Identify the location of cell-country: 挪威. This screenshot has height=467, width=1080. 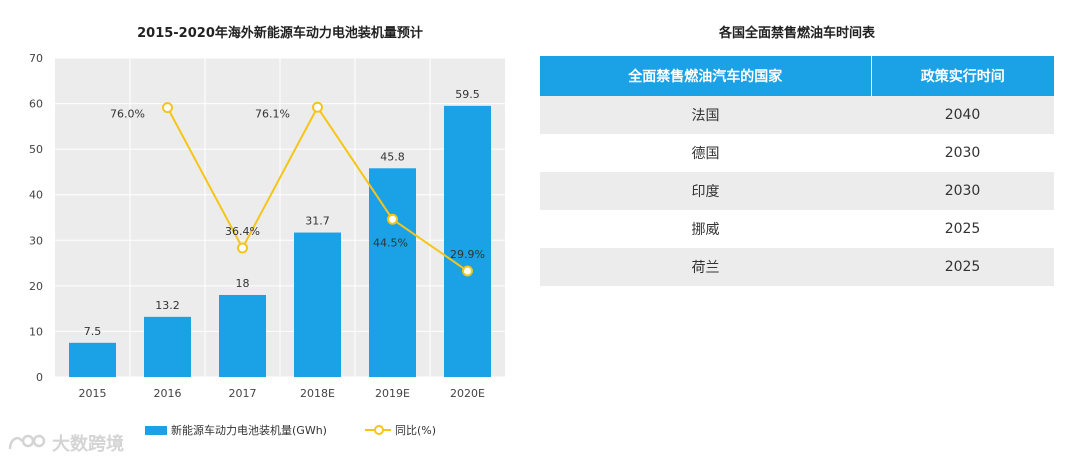
(706, 229).